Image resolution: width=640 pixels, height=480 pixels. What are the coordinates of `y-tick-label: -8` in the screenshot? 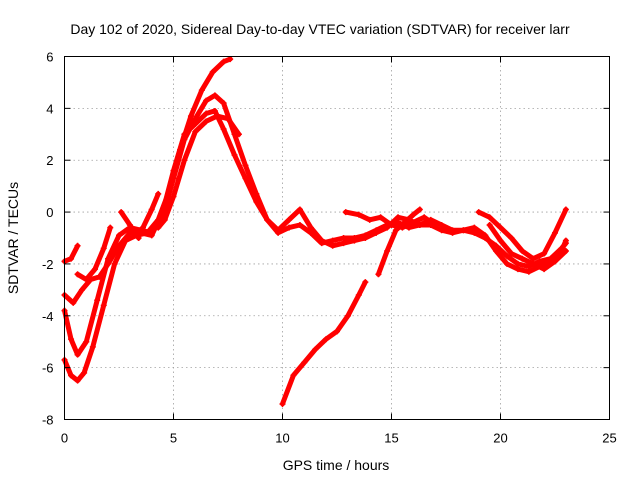 It's located at (48, 420).